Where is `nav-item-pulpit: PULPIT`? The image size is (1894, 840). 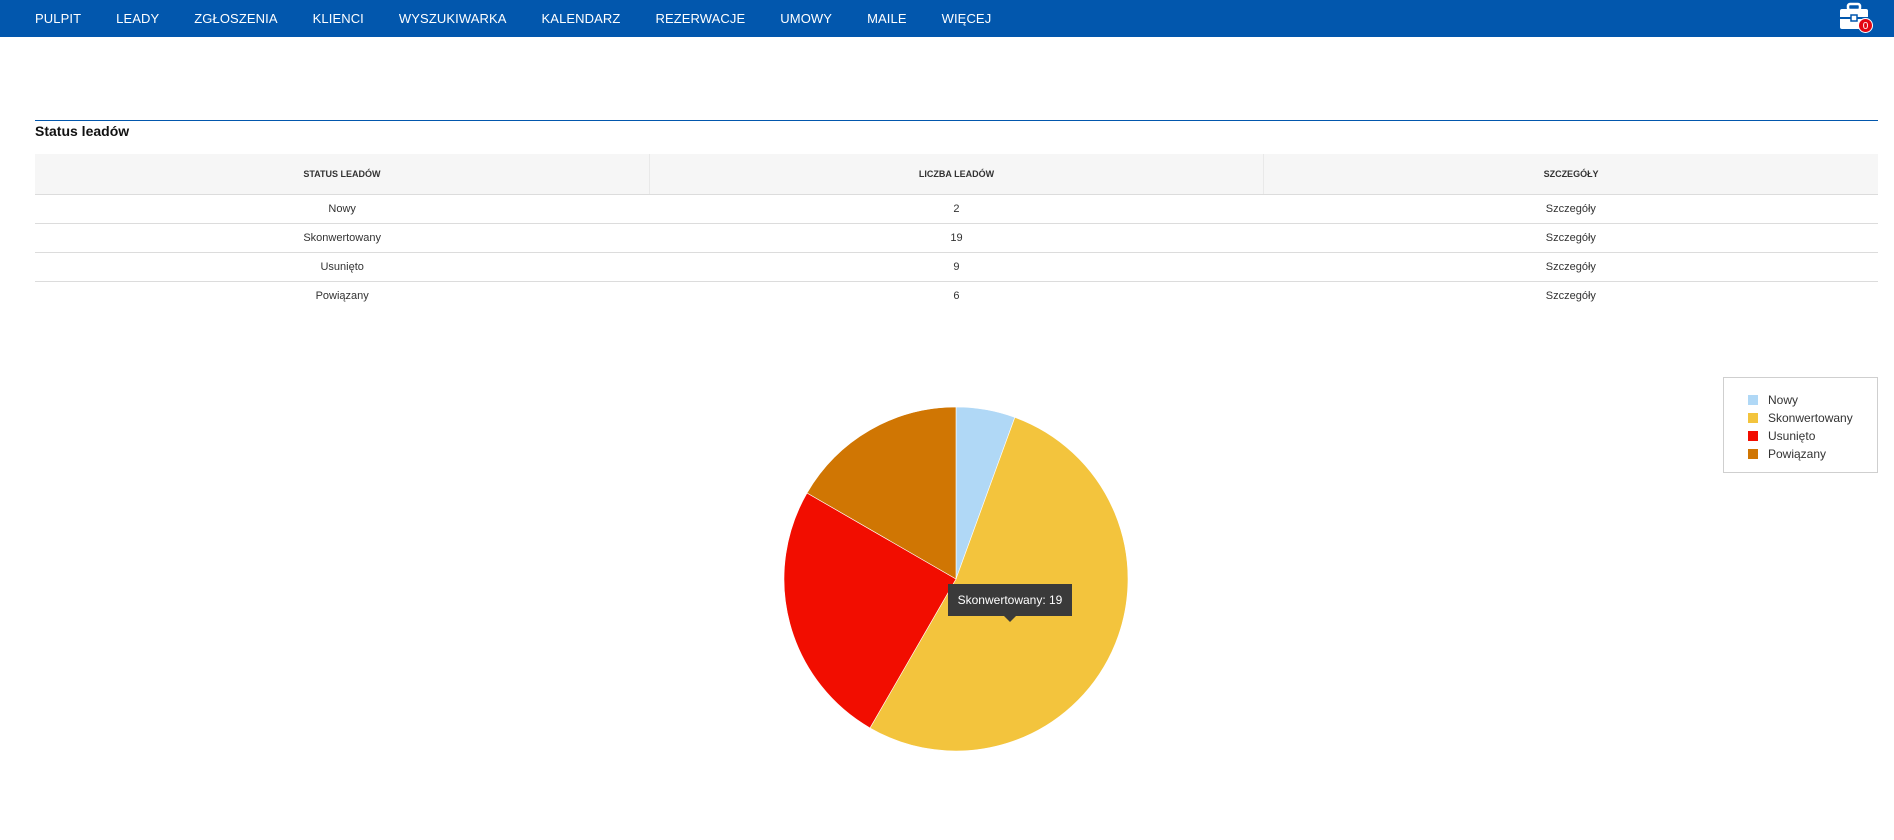 nav-item-pulpit: PULPIT is located at coordinates (58, 18).